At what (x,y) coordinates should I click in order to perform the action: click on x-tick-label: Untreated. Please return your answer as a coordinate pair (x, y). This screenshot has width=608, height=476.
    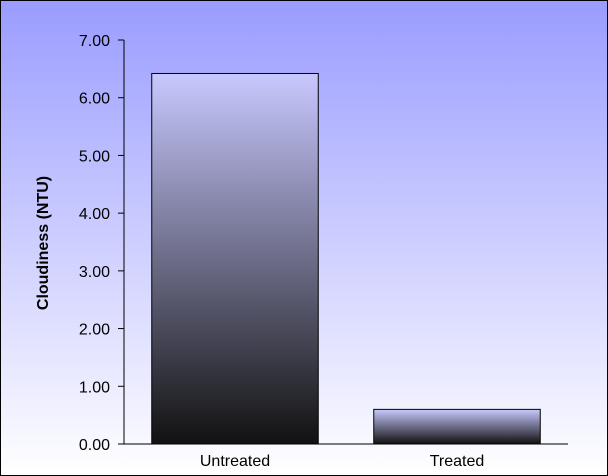
    Looking at the image, I should click on (235, 461).